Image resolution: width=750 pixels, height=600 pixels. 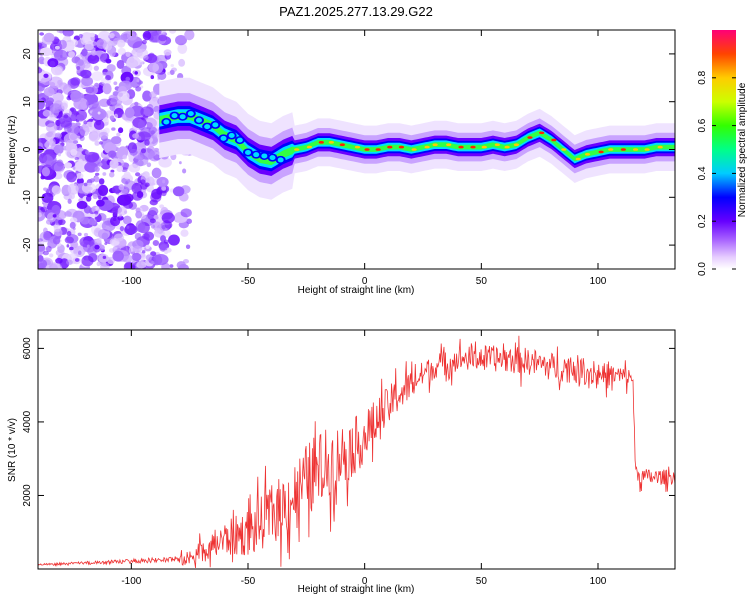 What do you see at coordinates (598, 581) in the screenshot?
I see `x-tick-label: 100` at bounding box center [598, 581].